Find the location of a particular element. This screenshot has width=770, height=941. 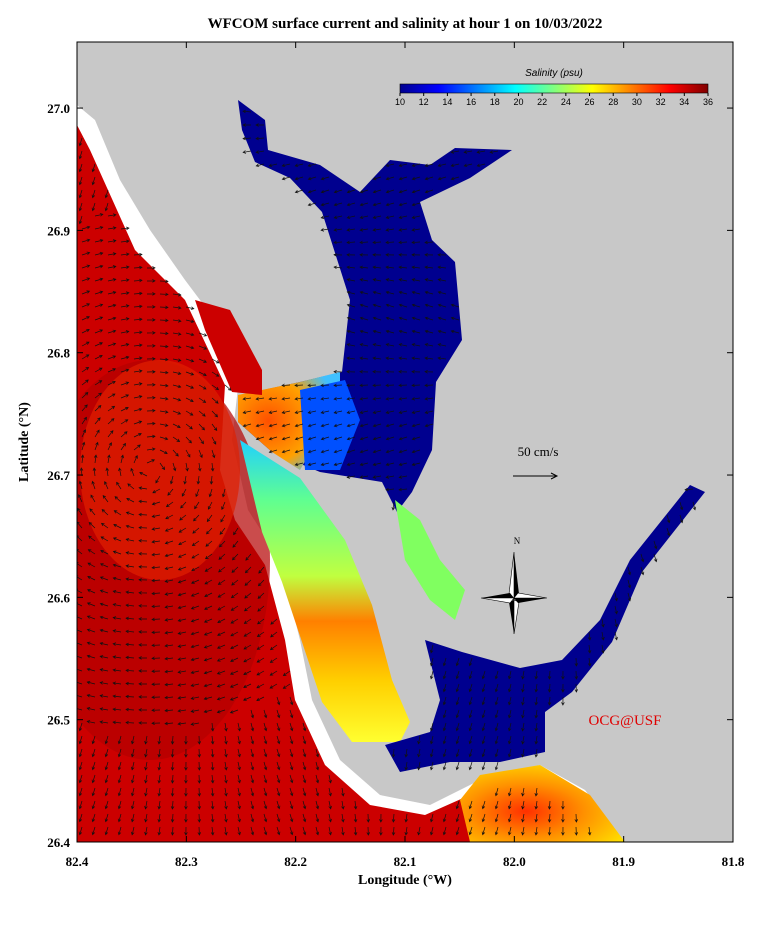

colorbar-tick-label: 22 is located at coordinates (542, 102).